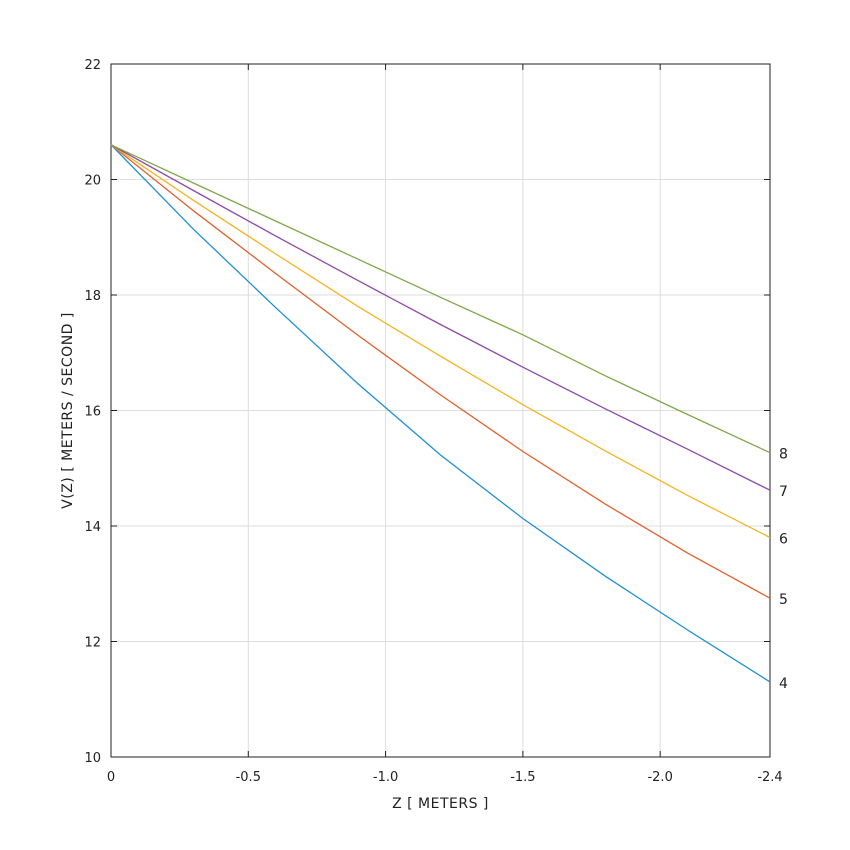 The image size is (850, 850). I want to click on series-label-7: 7, so click(783, 492).